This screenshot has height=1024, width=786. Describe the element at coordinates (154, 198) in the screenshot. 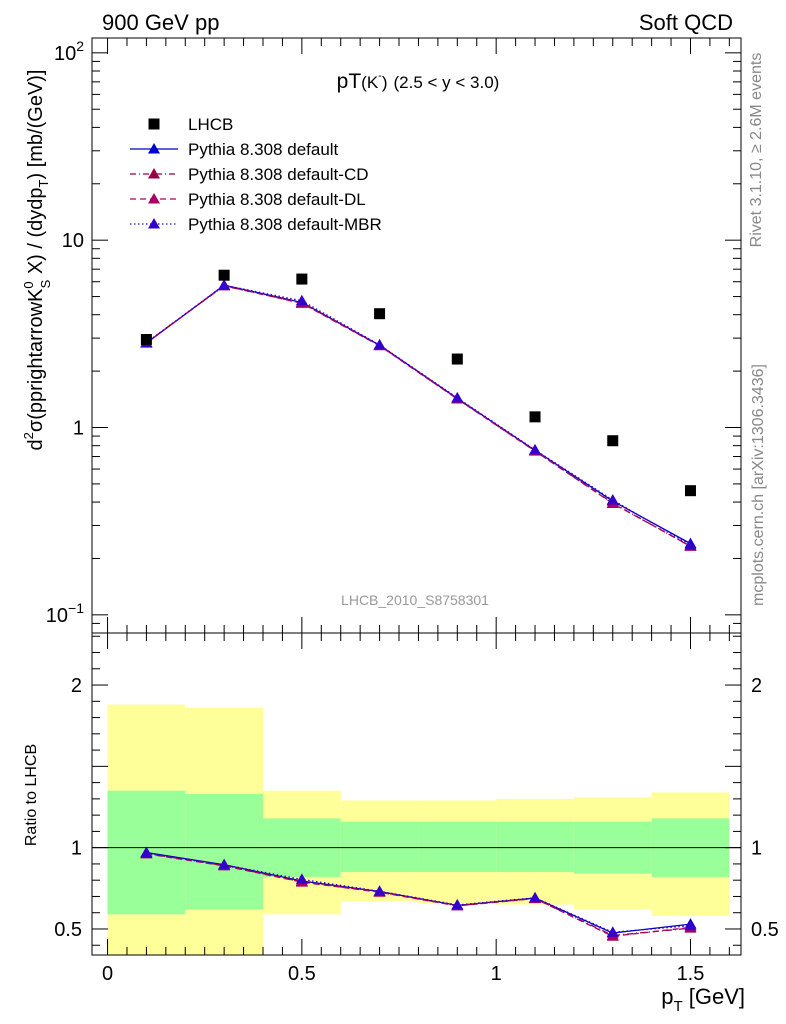

I see `legend-dl-marker` at that location.